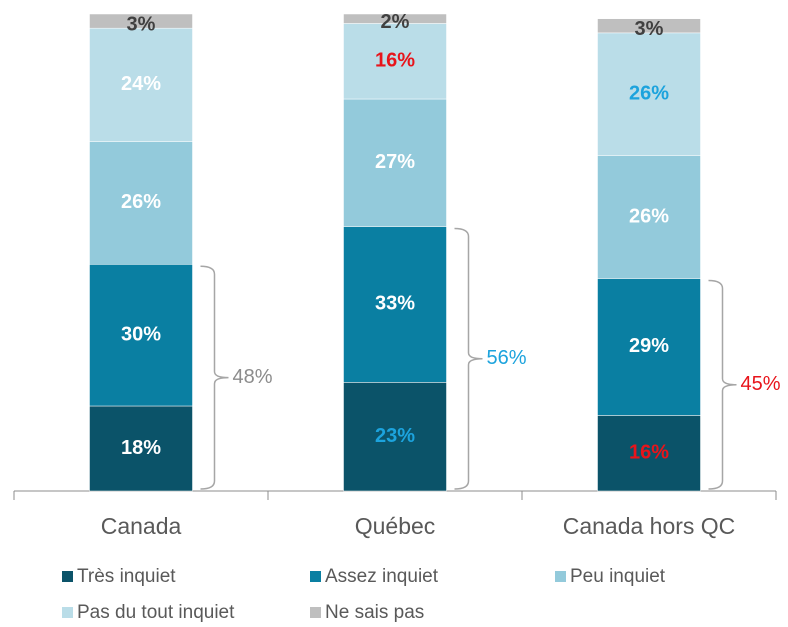  I want to click on value-label: 33%, so click(395, 304).